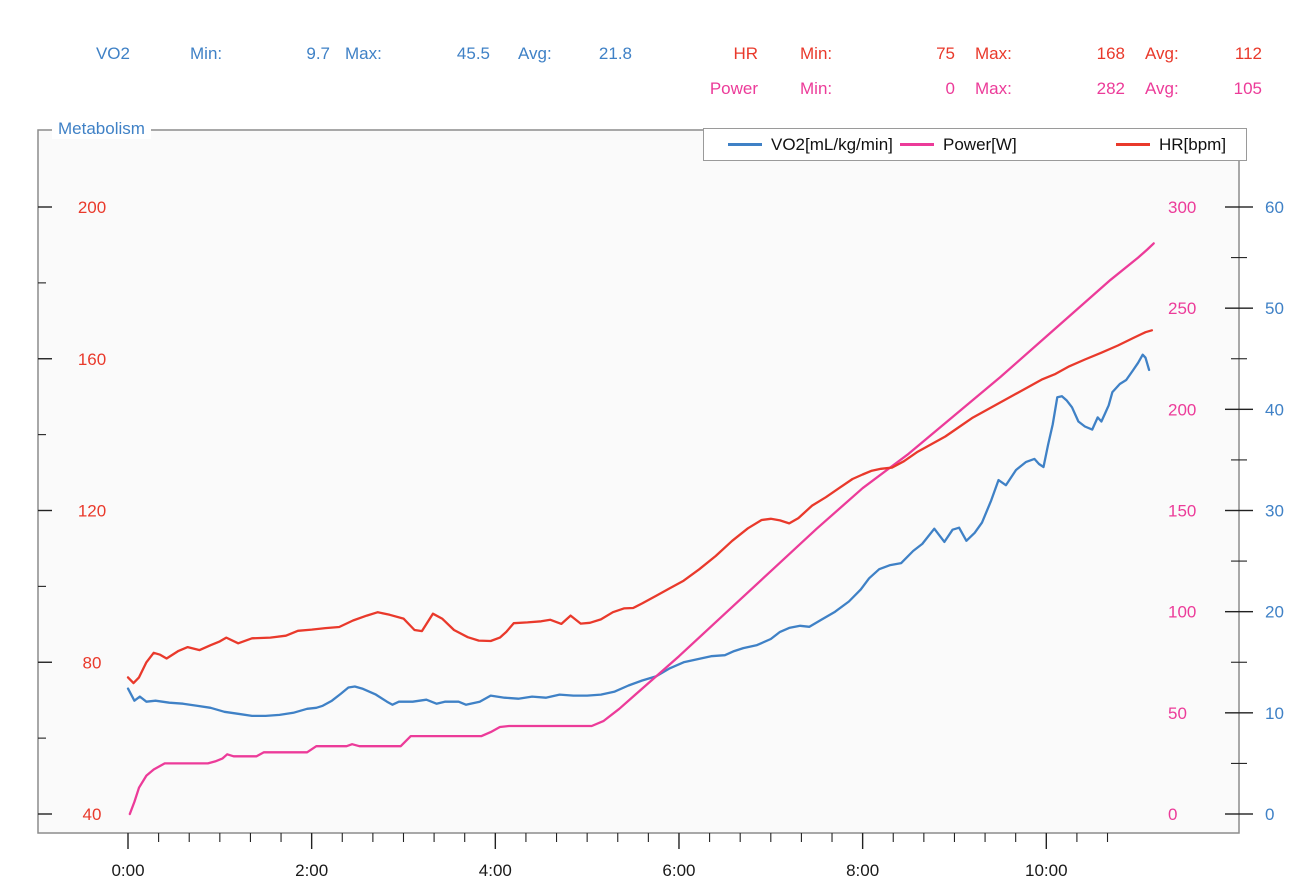  What do you see at coordinates (1182, 207) in the screenshot?
I see `power-tick-label: 300` at bounding box center [1182, 207].